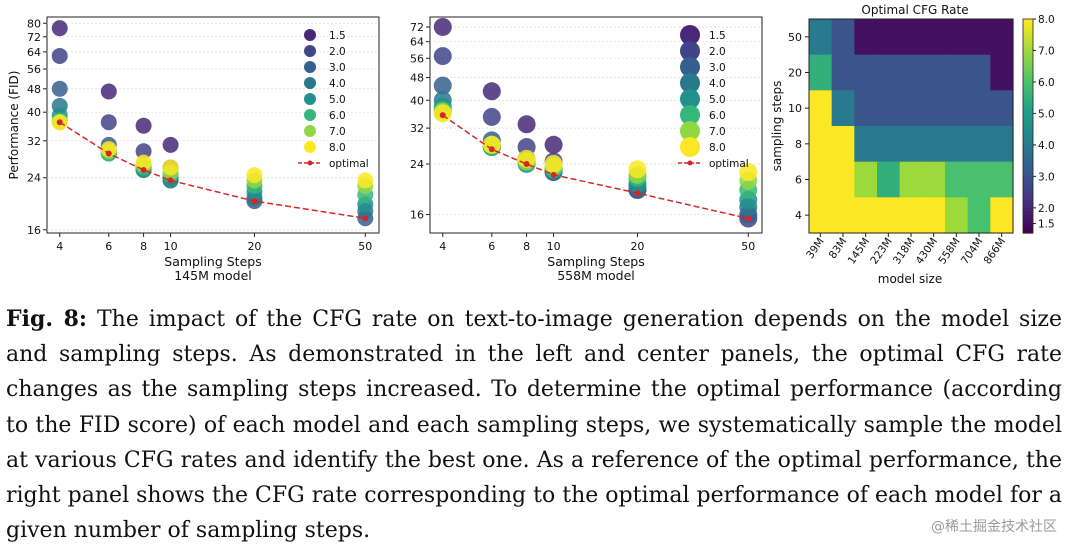 This screenshot has width=1067, height=548. What do you see at coordinates (717, 36) in the screenshot?
I see `center-legend-label: 1.5` at bounding box center [717, 36].